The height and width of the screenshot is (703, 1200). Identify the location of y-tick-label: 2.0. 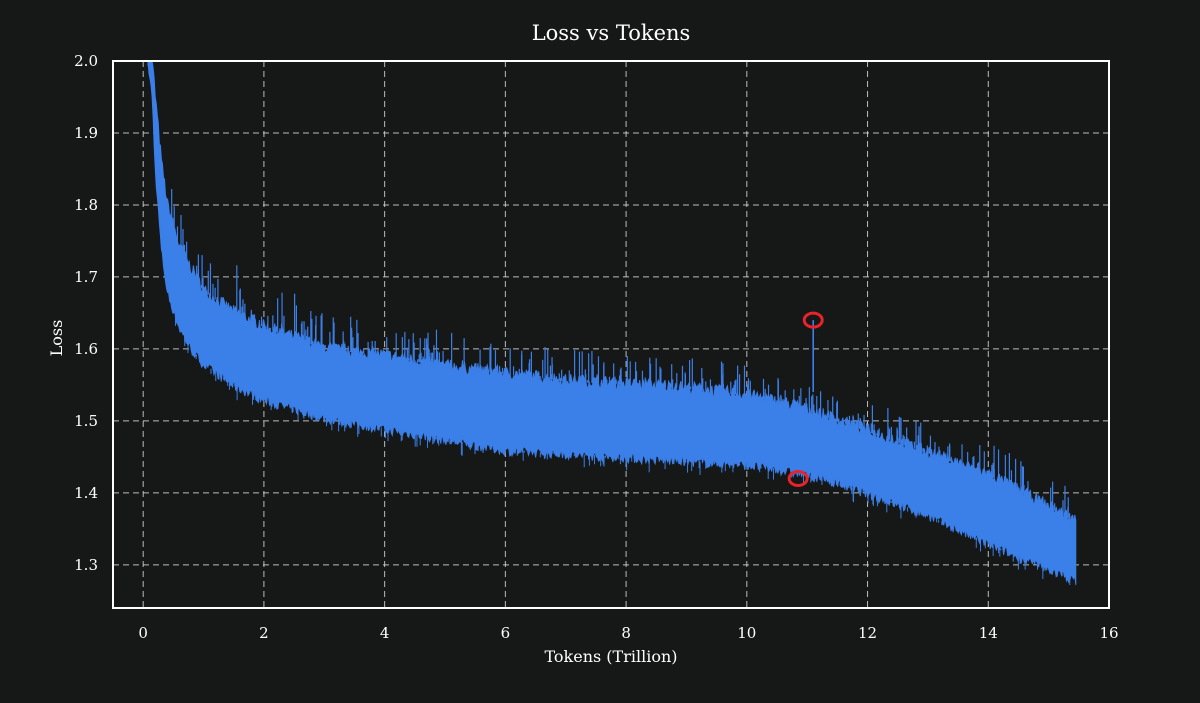
(86, 61).